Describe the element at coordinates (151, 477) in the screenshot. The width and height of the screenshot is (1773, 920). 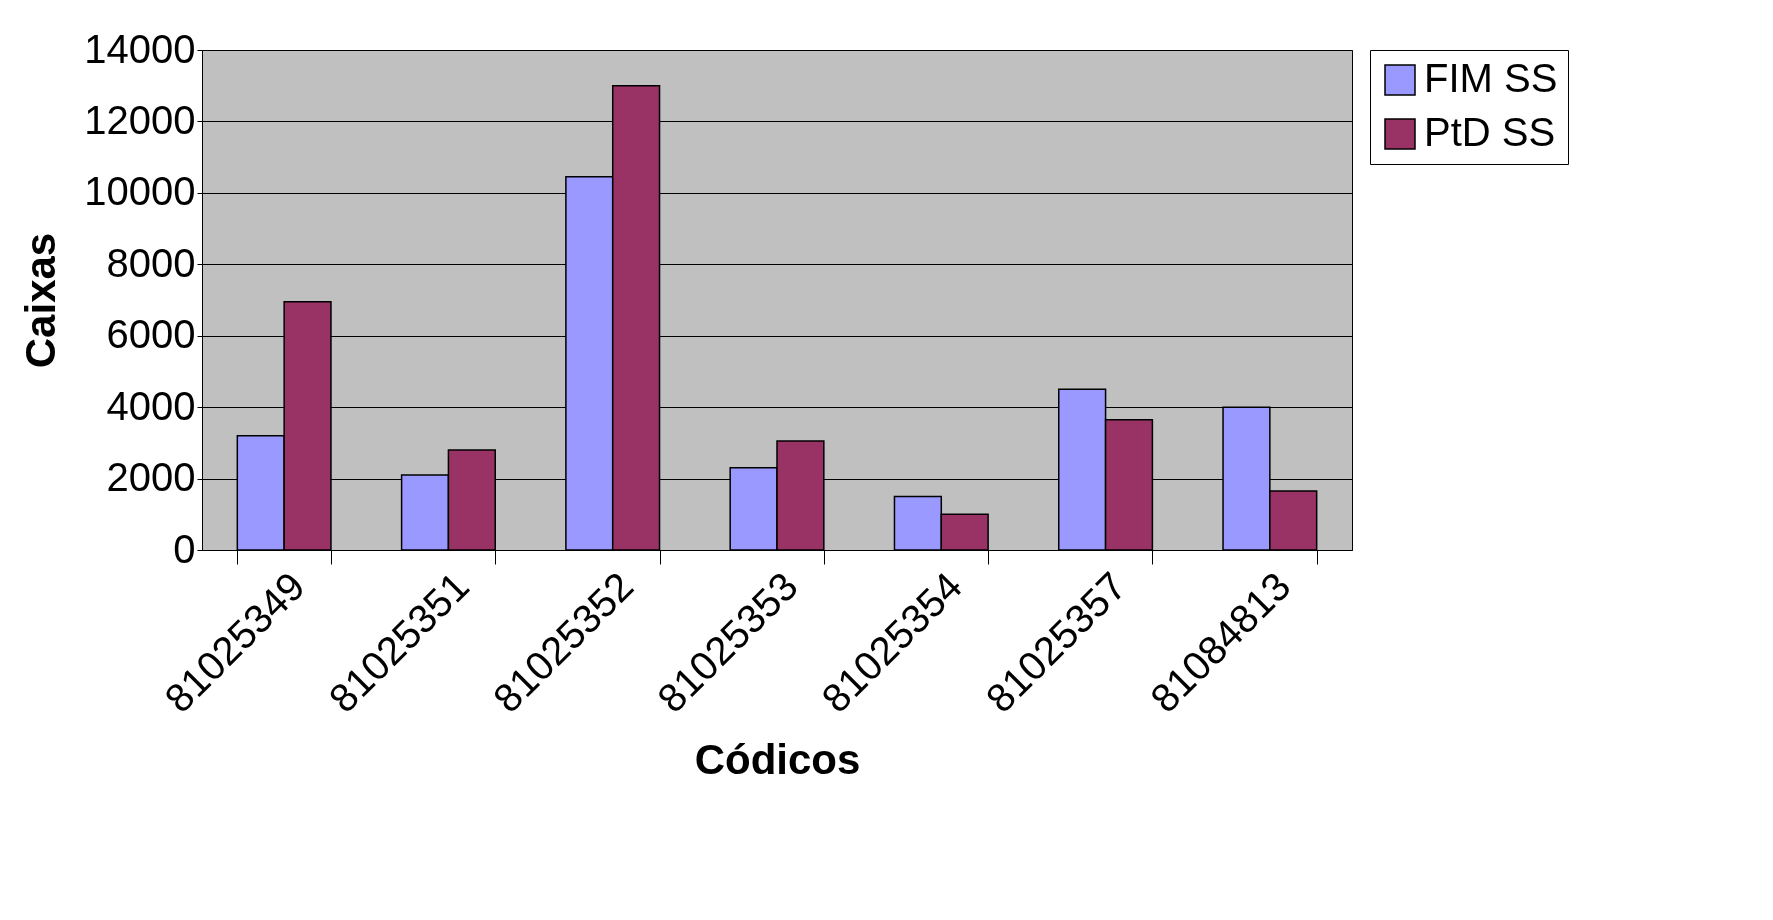
I see `y-tick-label: 2000` at that location.